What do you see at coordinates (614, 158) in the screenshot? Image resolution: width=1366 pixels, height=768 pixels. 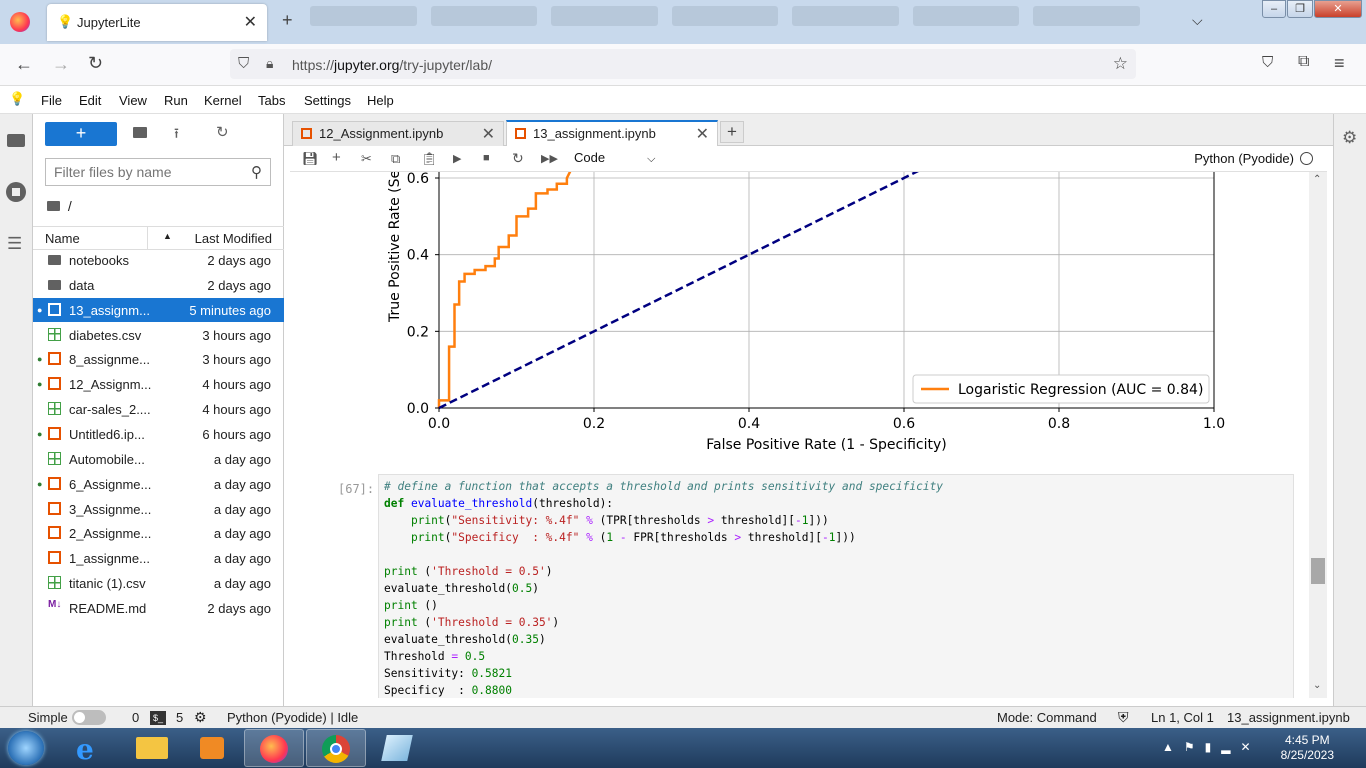 I see `cell-type-select: Code ⌵` at bounding box center [614, 158].